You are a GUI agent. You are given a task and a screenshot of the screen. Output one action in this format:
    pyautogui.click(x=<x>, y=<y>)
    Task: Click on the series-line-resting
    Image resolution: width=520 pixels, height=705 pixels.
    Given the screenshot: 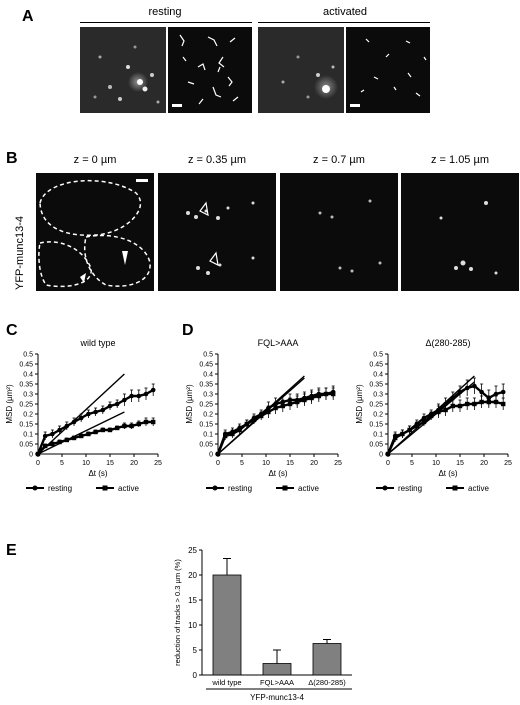 What is the action you would take?
    pyautogui.click(x=445, y=419)
    